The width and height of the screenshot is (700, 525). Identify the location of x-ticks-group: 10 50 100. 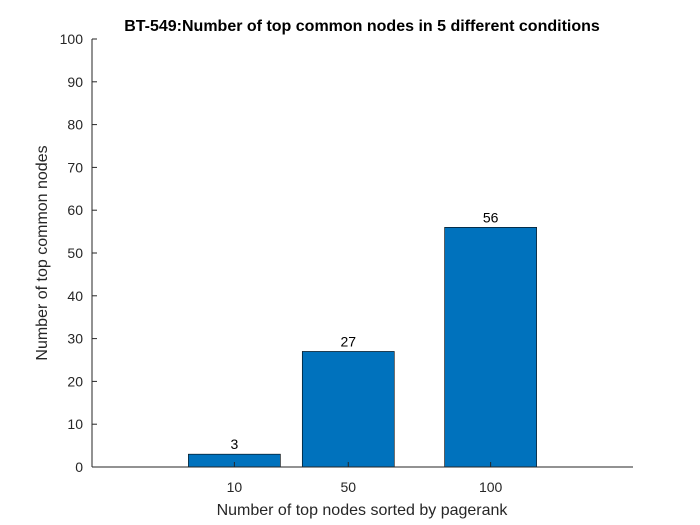
(365, 478).